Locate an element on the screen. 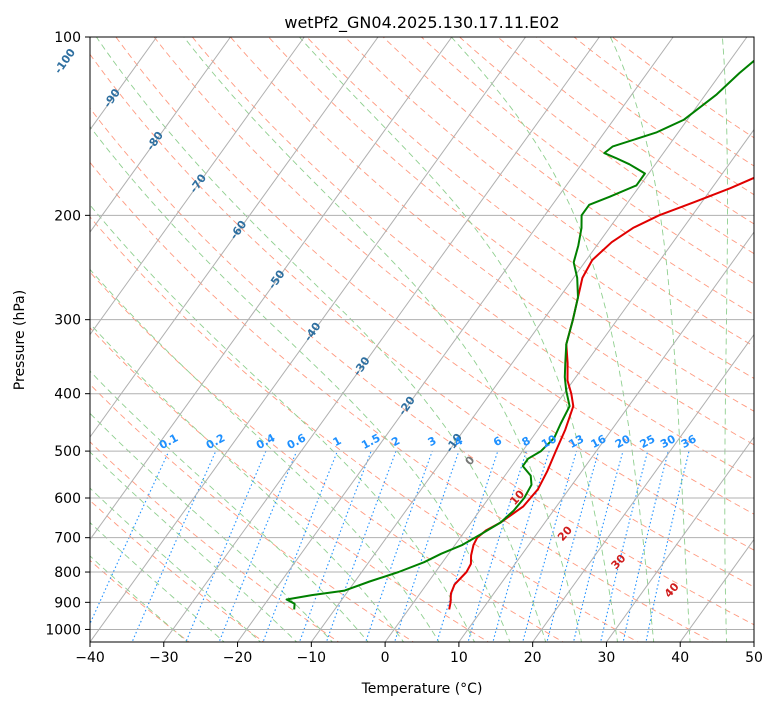 This screenshot has height=708, width=775. y-tick-label: 400 is located at coordinates (67, 395).